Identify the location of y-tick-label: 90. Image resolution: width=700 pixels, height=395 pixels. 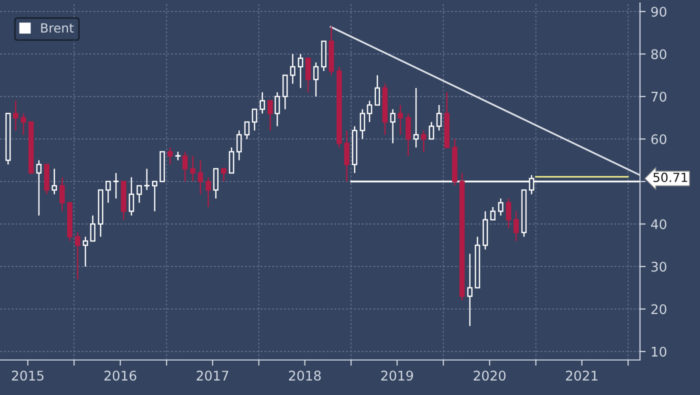
(658, 11).